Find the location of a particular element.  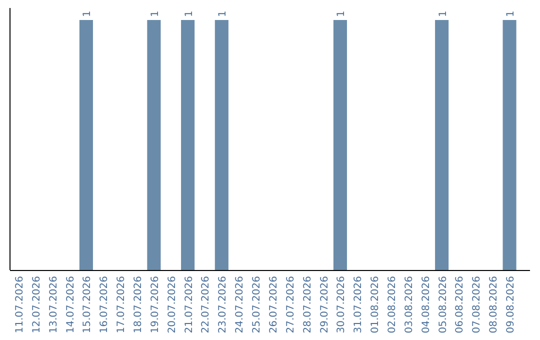

x-tick-label: 01.08.2026 is located at coordinates (376, 305).